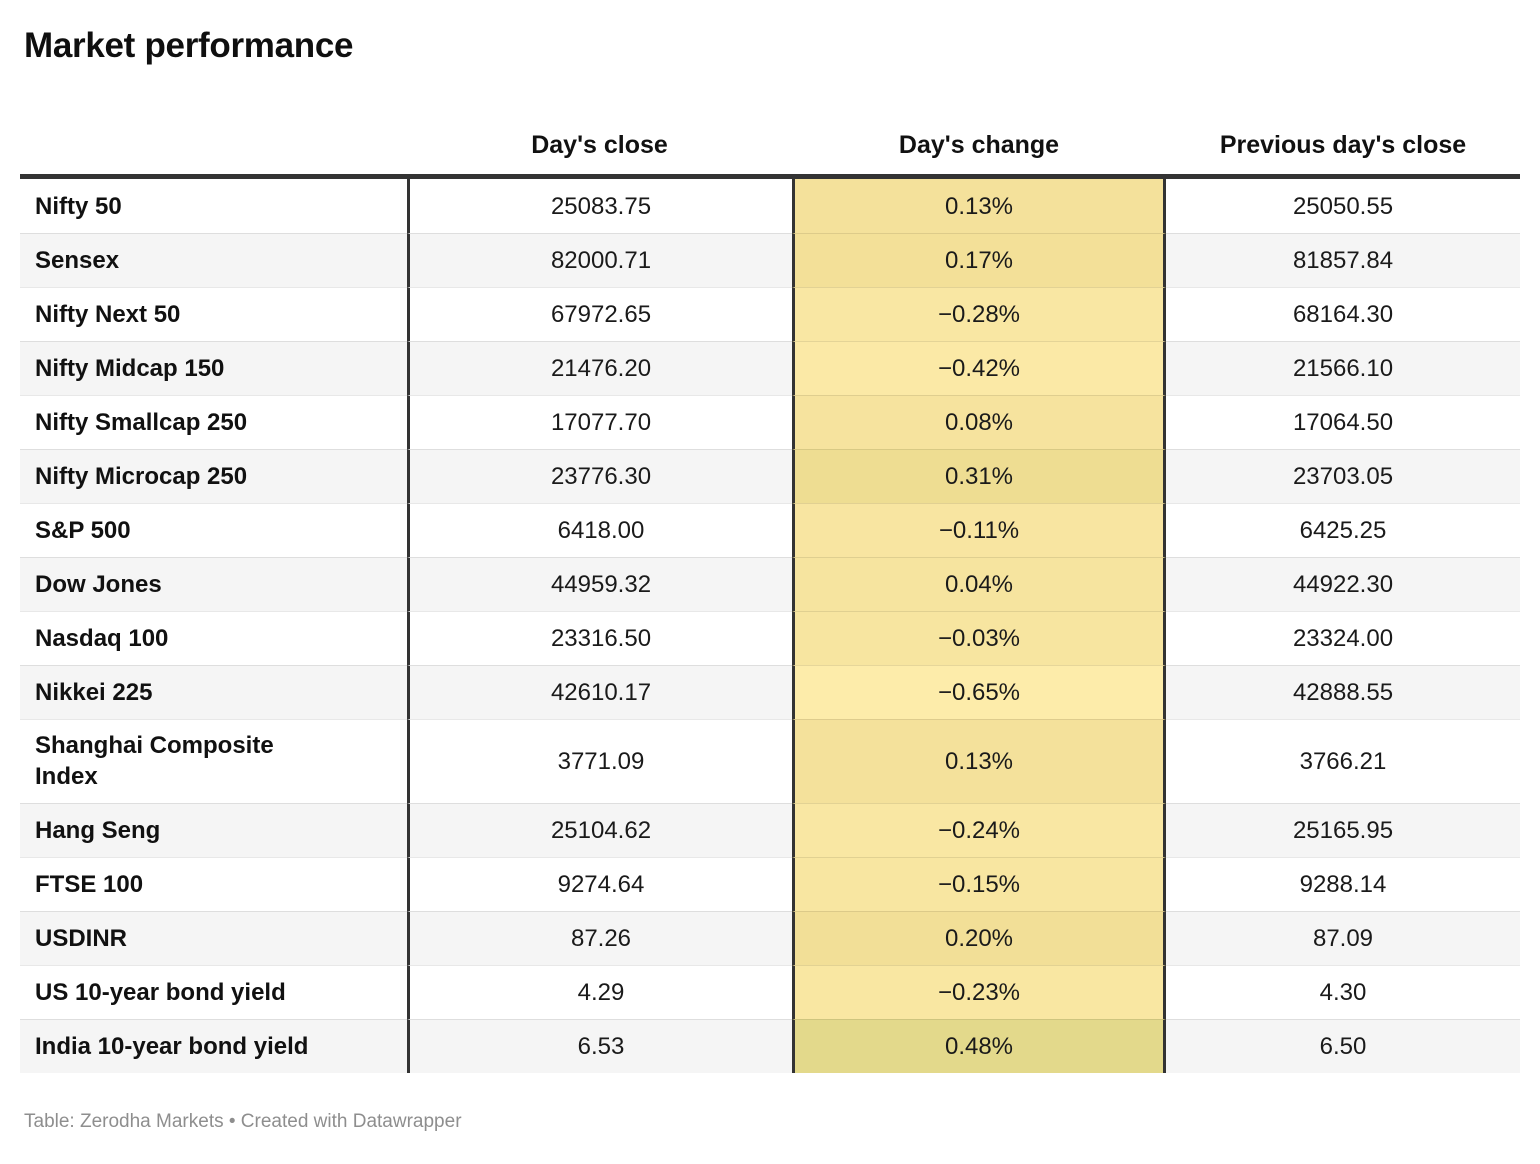  What do you see at coordinates (979, 829) in the screenshot?
I see `days-change-value: −0.24%` at bounding box center [979, 829].